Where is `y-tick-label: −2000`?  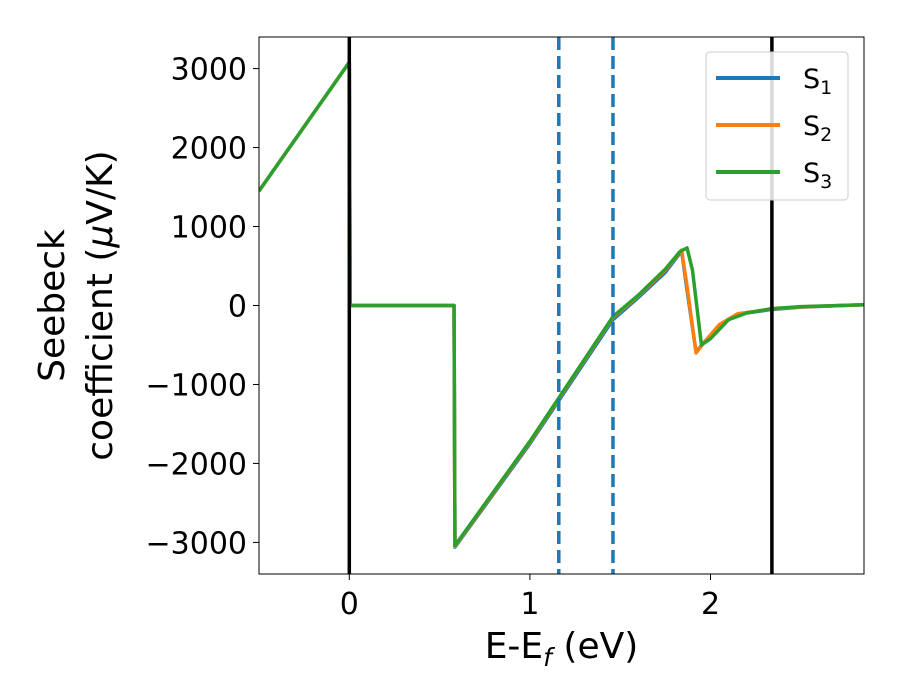 y-tick-label: −2000 is located at coordinates (196, 464).